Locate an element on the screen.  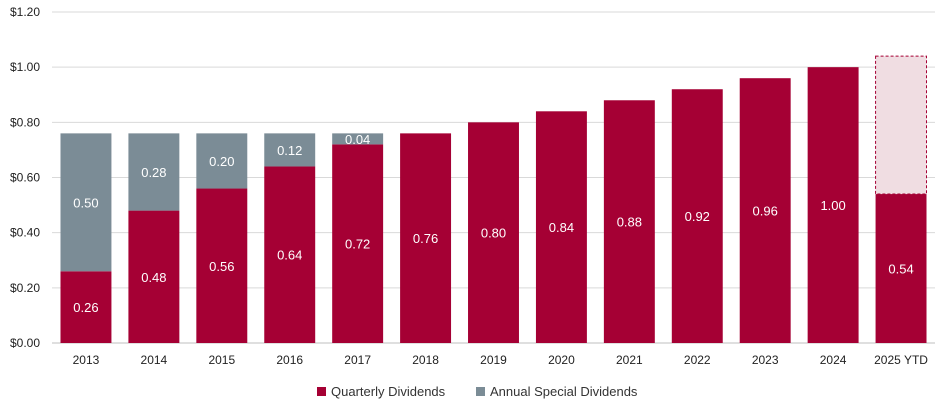
quarterly-dividend-label: 0.54 is located at coordinates (900, 269).